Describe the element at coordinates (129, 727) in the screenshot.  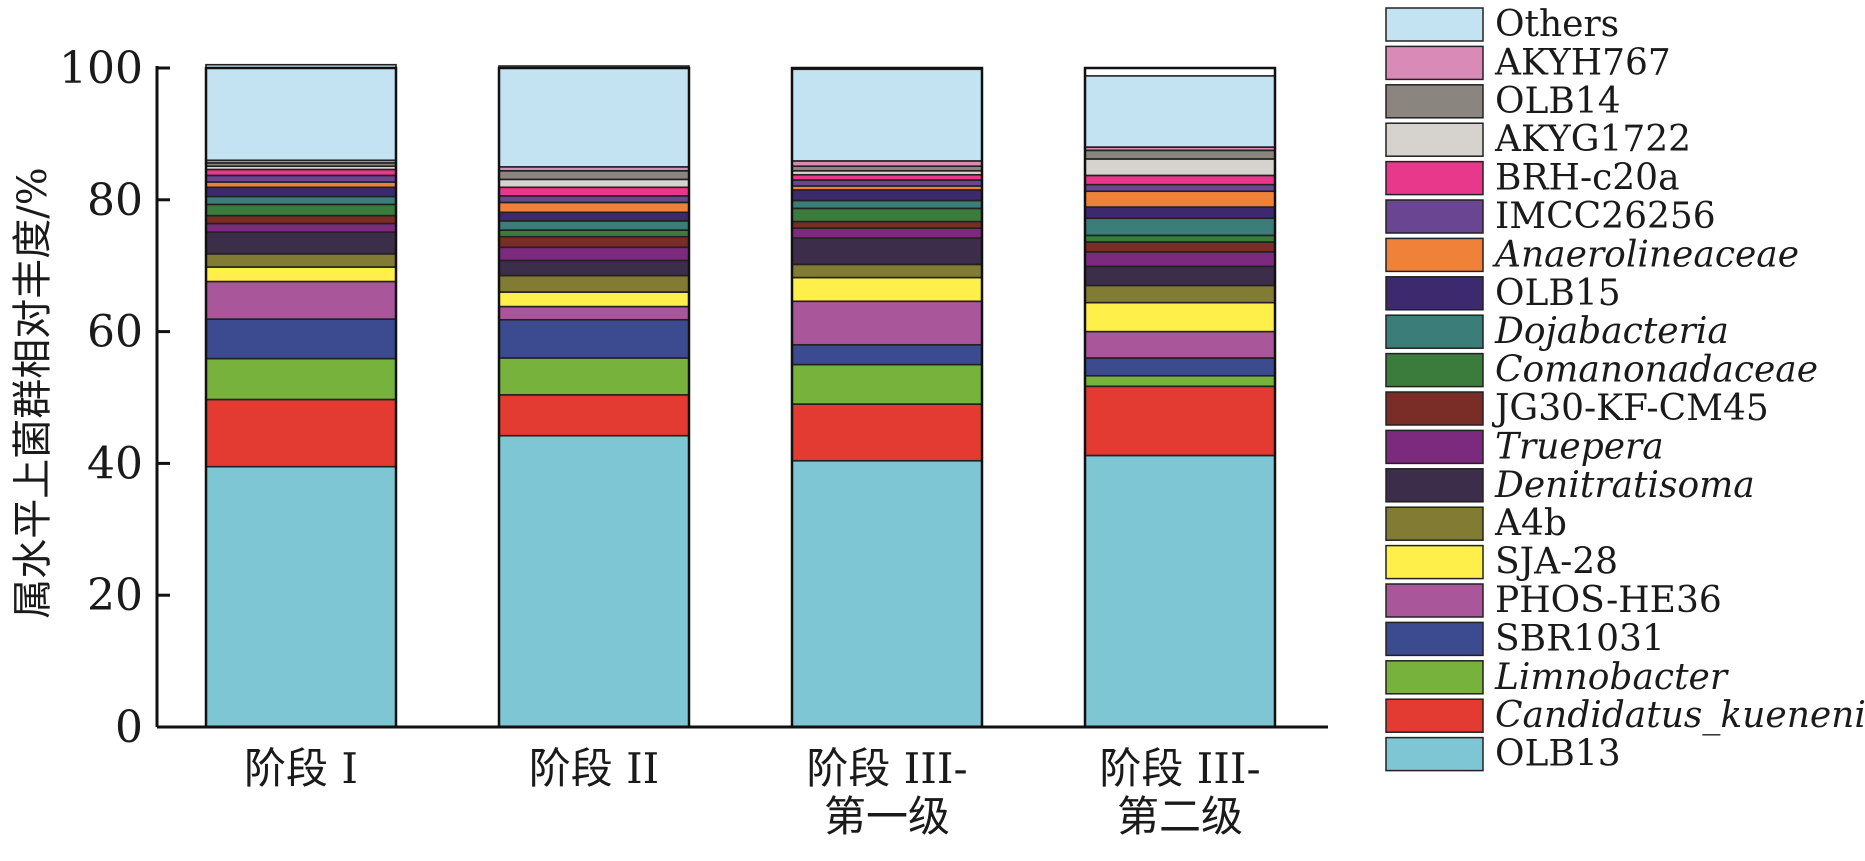
I see `y-tick-label: 0` at that location.